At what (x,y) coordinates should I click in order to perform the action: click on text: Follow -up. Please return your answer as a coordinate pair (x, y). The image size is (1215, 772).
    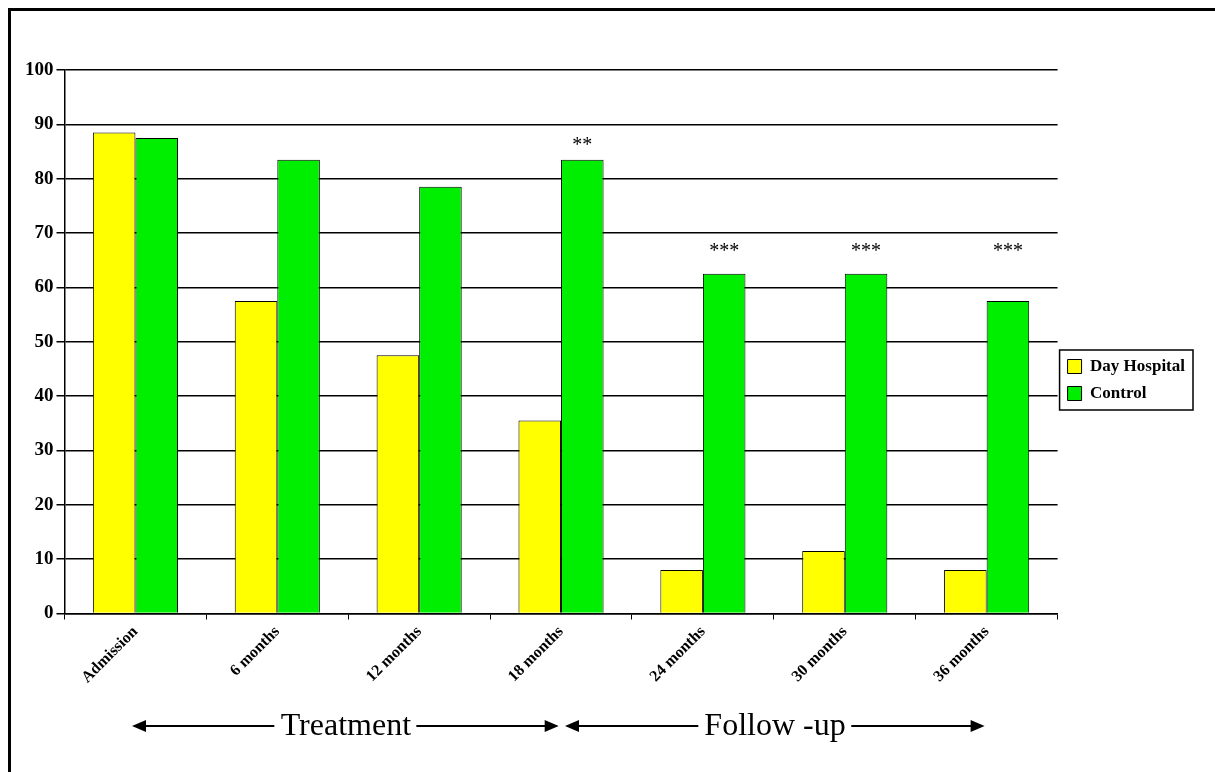
    Looking at the image, I should click on (775, 724).